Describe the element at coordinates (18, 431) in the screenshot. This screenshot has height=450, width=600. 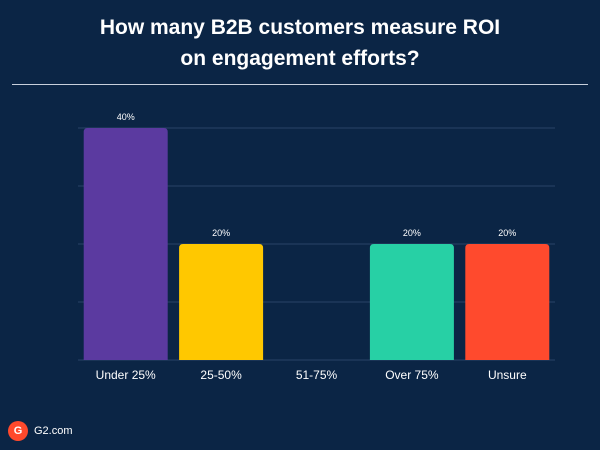
I see `g2-logo-icon: G` at that location.